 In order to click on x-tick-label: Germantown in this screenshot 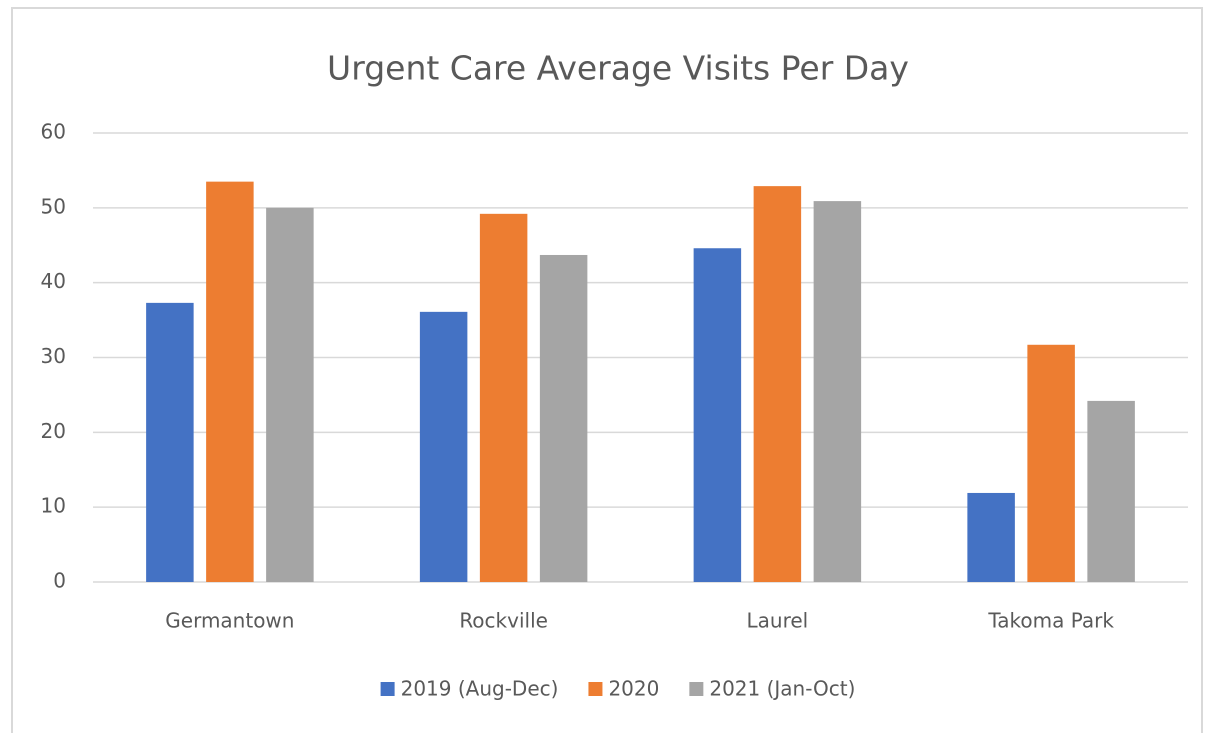, I will do `click(229, 621)`.